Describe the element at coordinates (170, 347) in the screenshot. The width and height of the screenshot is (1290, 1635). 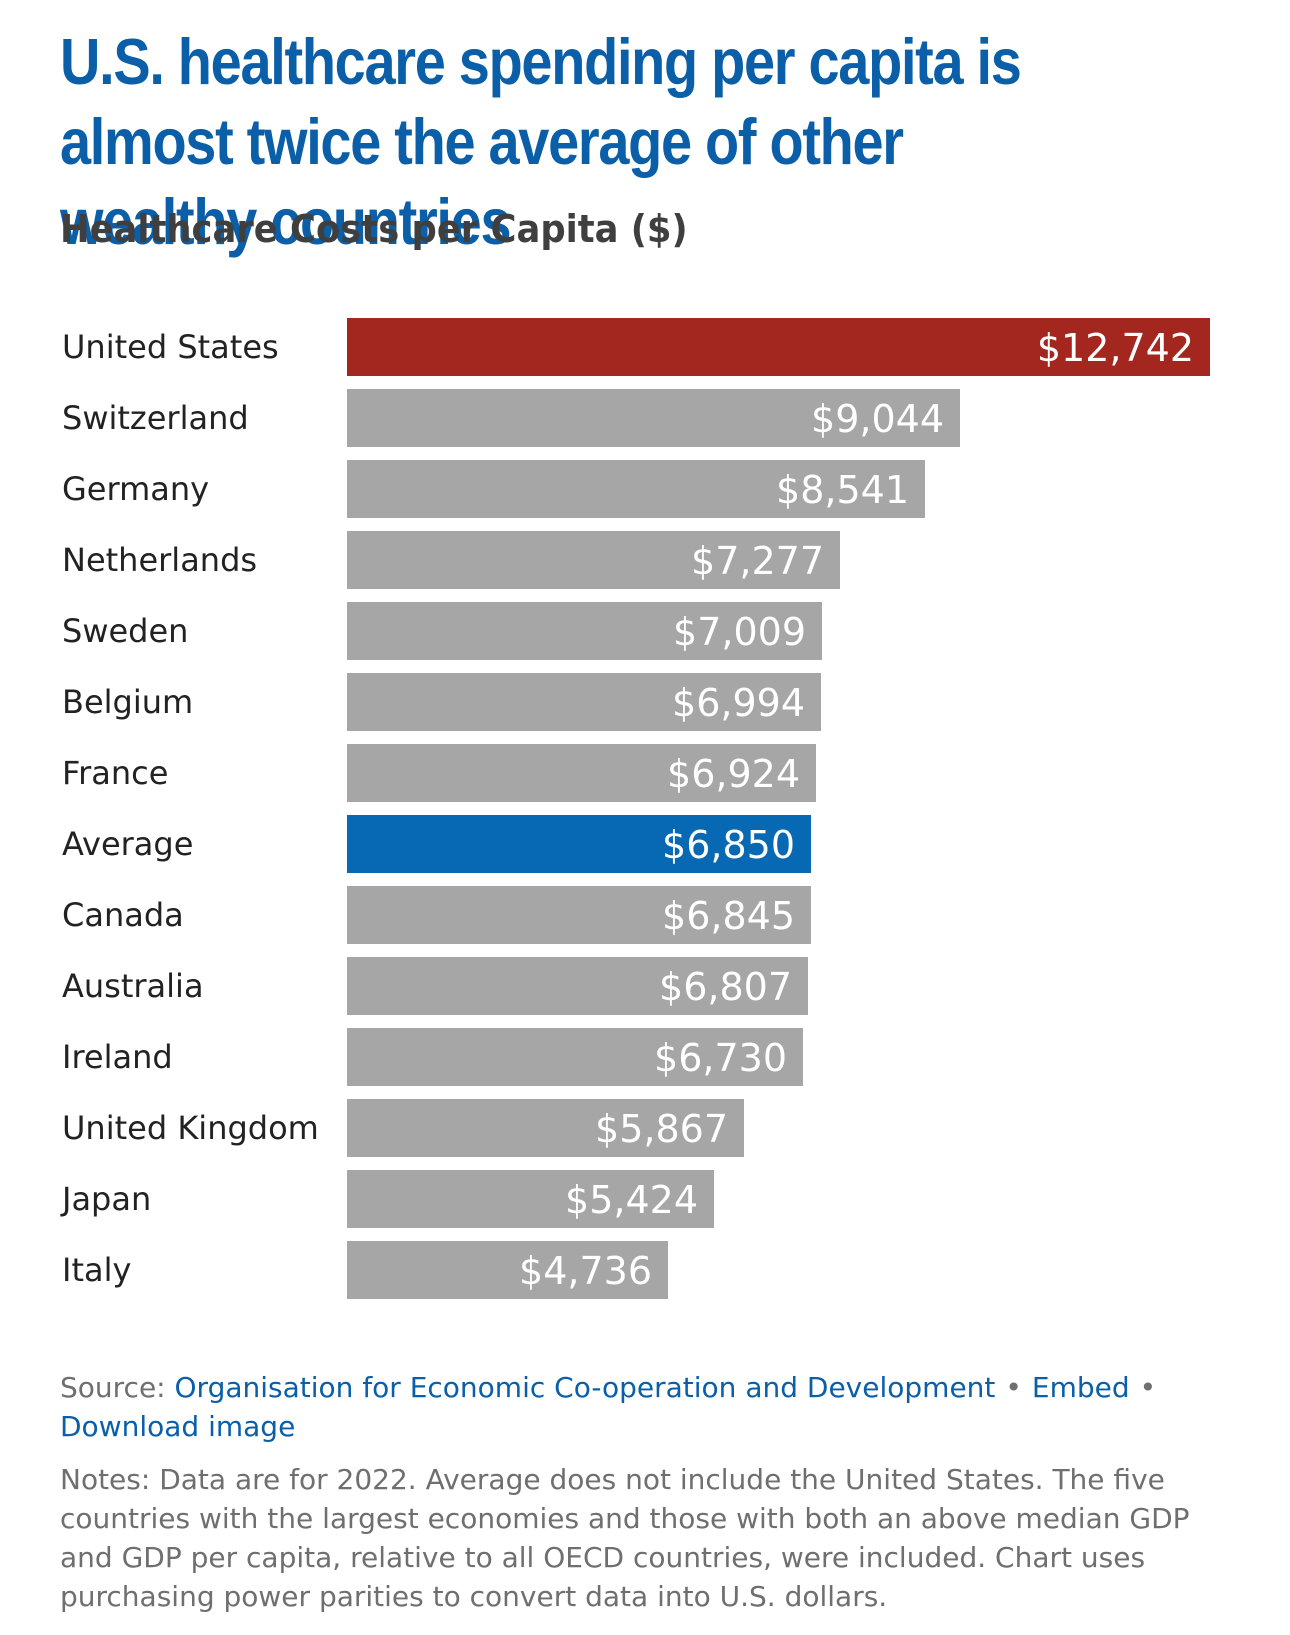
I see `category-label: United States` at that location.